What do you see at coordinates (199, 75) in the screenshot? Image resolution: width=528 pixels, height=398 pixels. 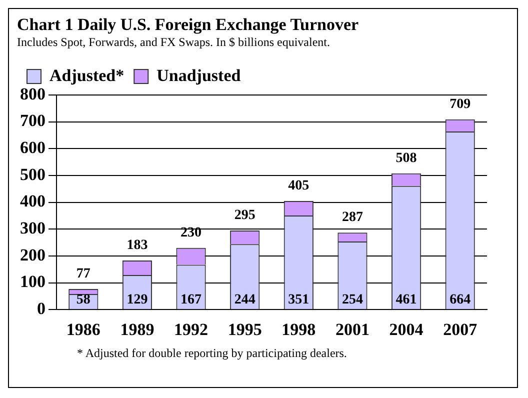 I see `legend-label: Unadjusted` at bounding box center [199, 75].